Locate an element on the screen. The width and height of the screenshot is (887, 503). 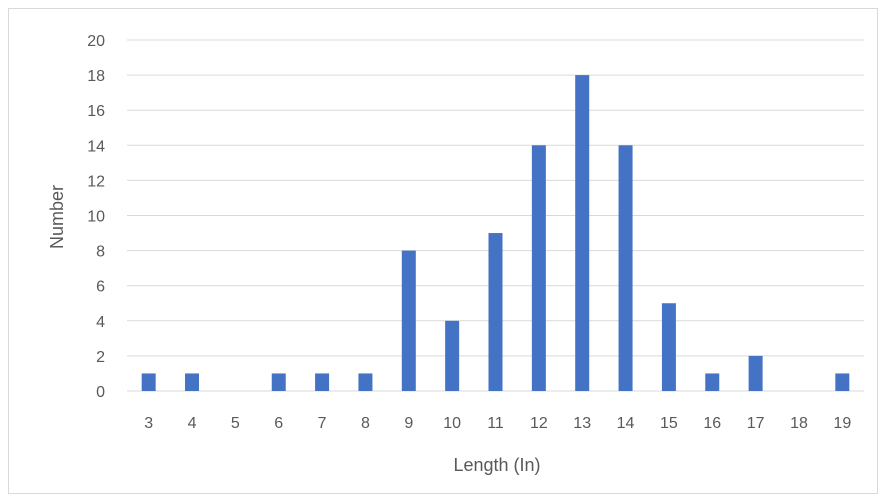
y-tick-label: 4 is located at coordinates (100, 322).